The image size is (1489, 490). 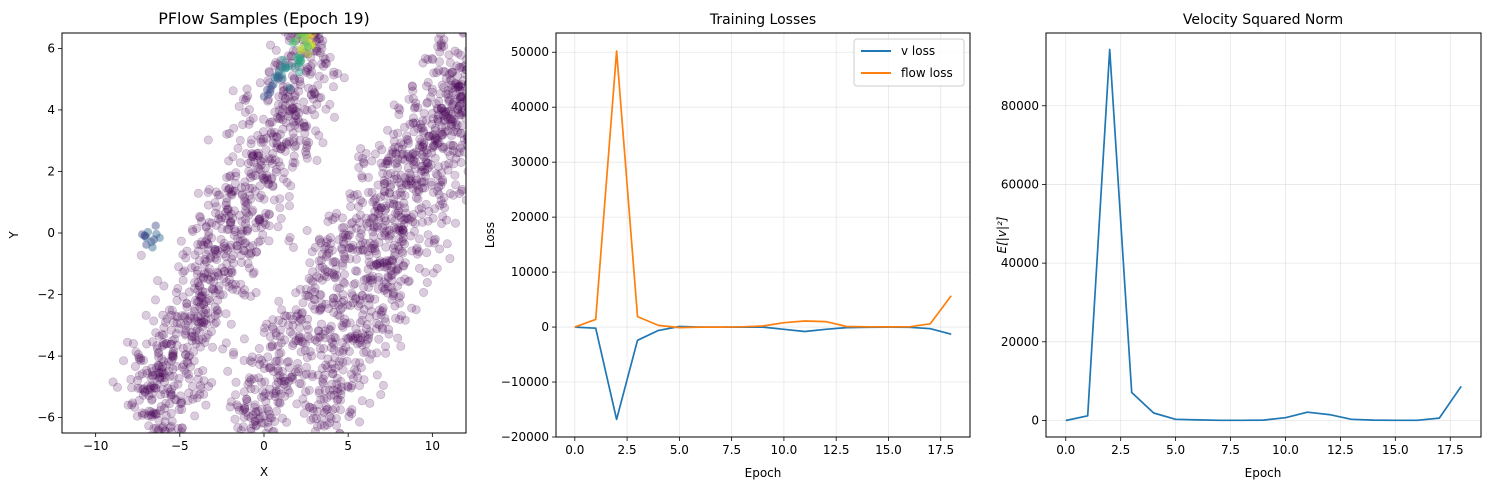 I want to click on y-tick-label: 40000, so click(x=530, y=107).